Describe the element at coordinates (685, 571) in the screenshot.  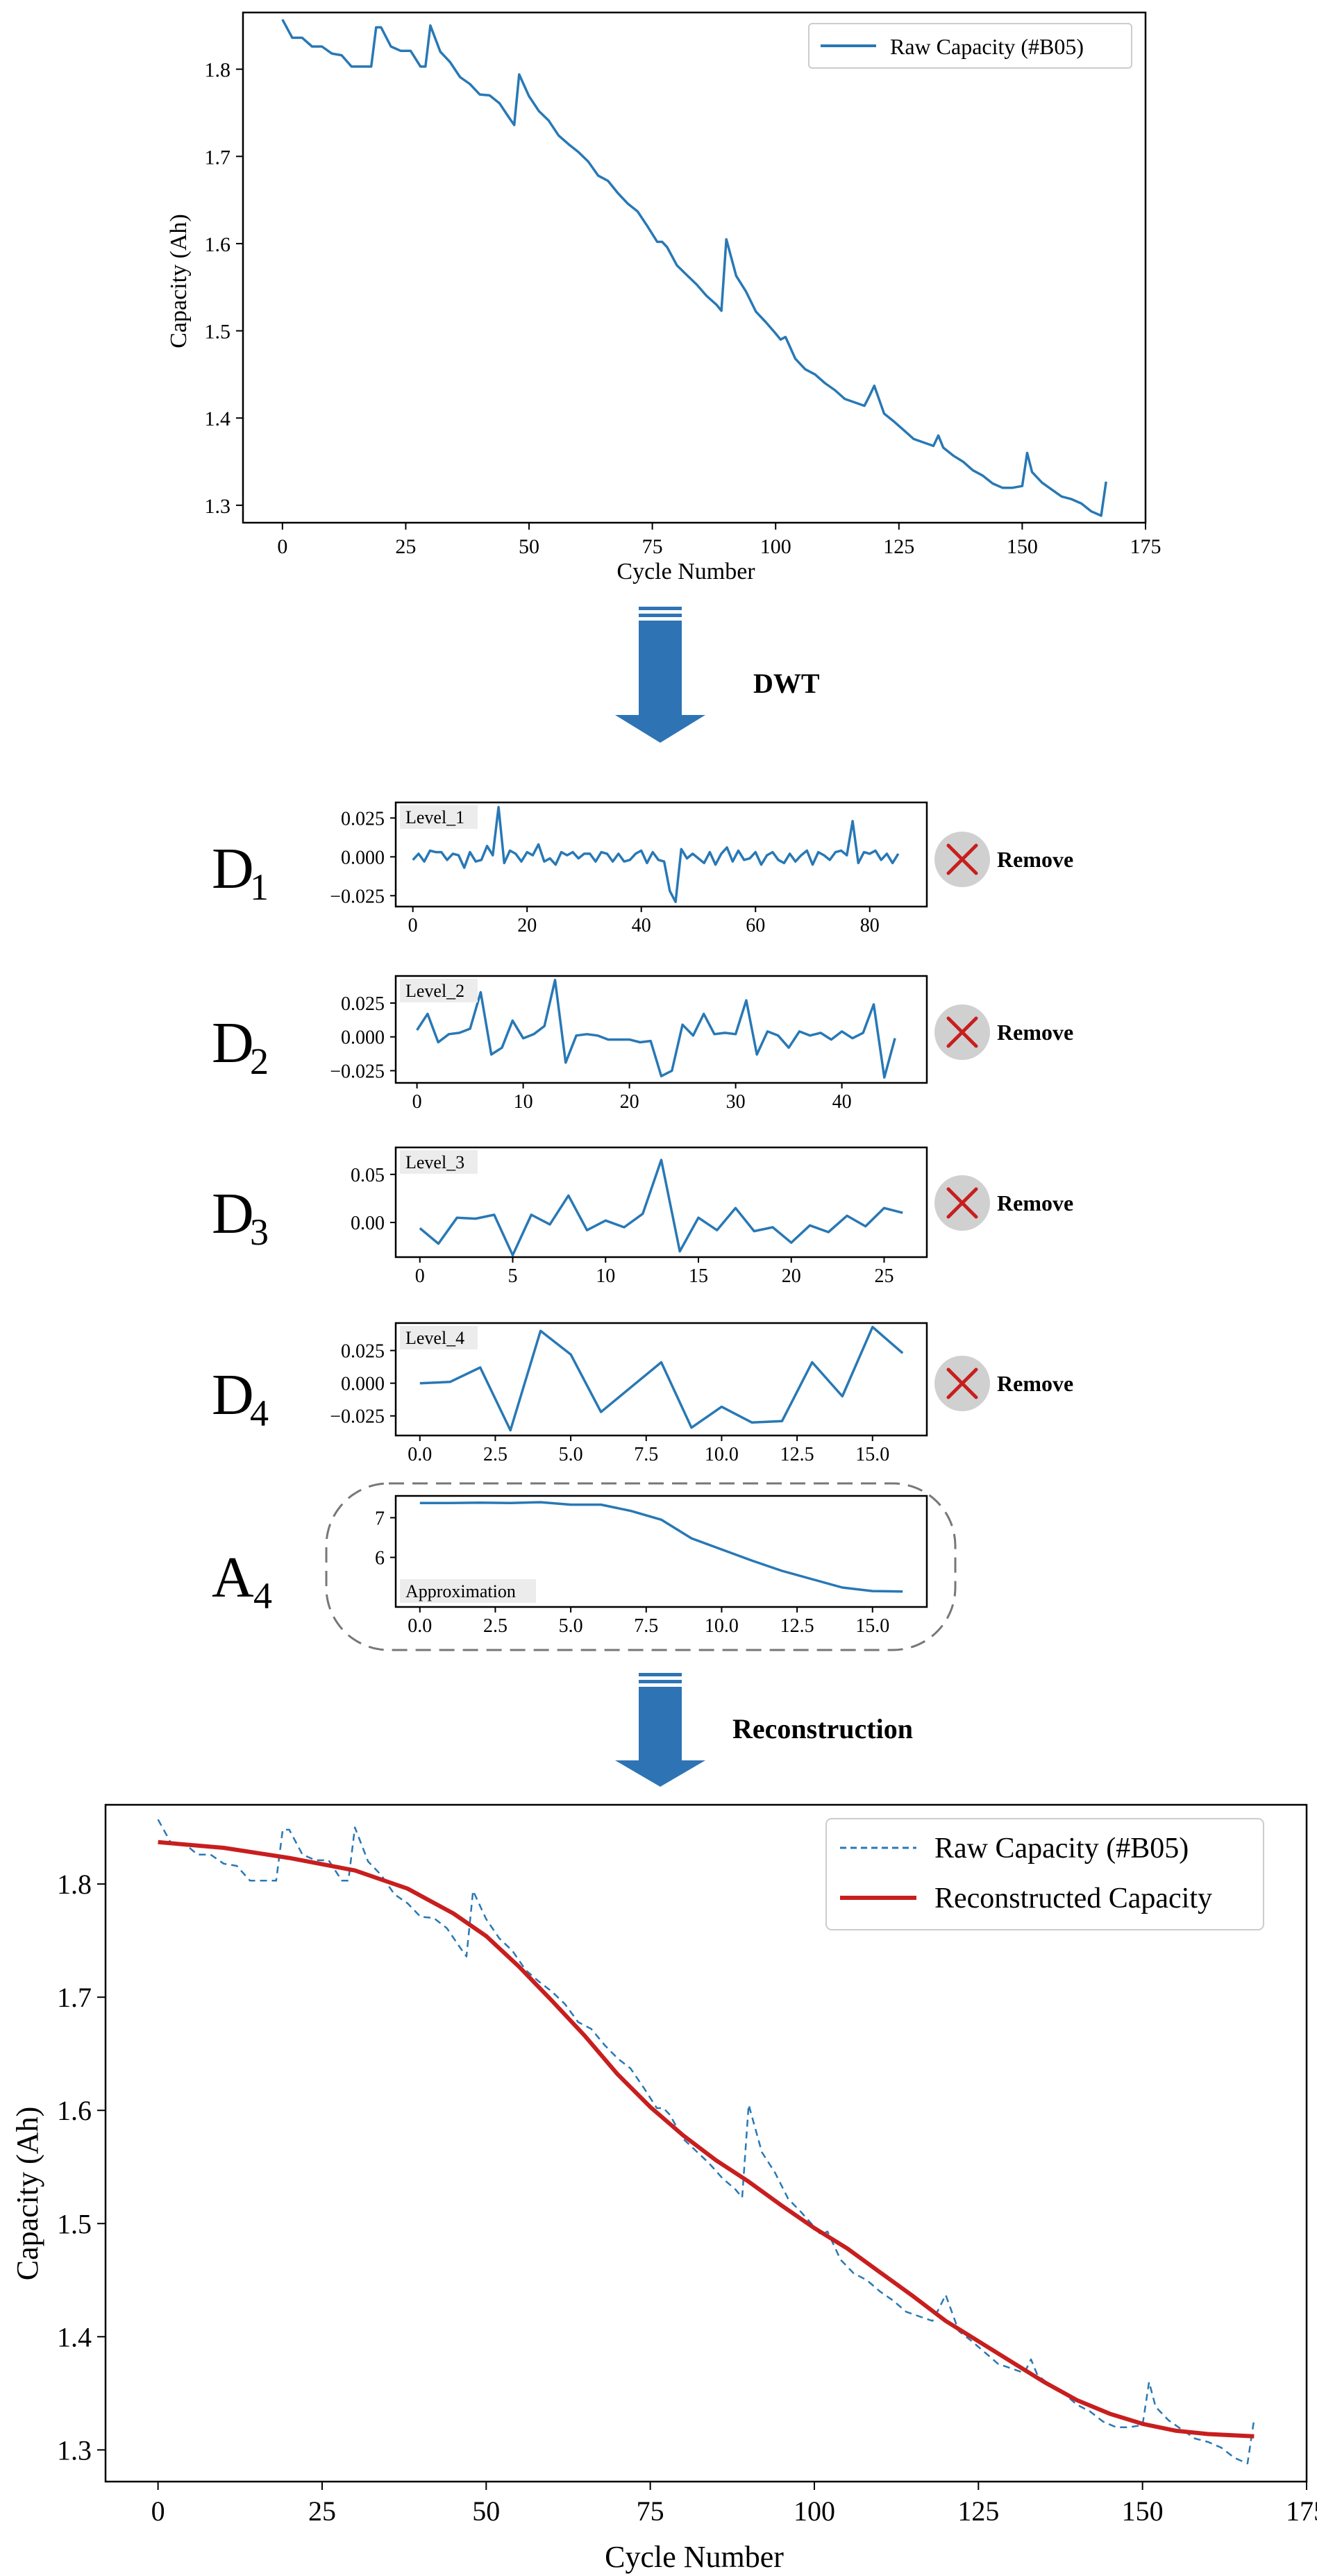
I see `raw-chart-xlabel: Cycle Number` at that location.